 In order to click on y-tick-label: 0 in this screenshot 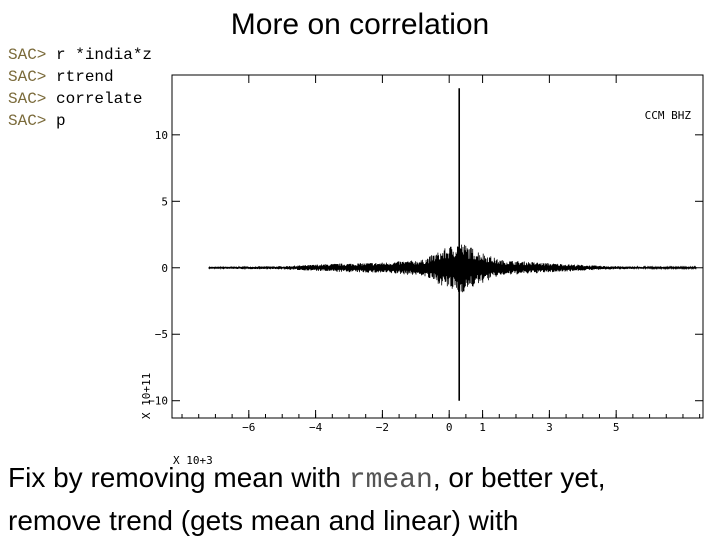, I will do `click(164, 268)`.